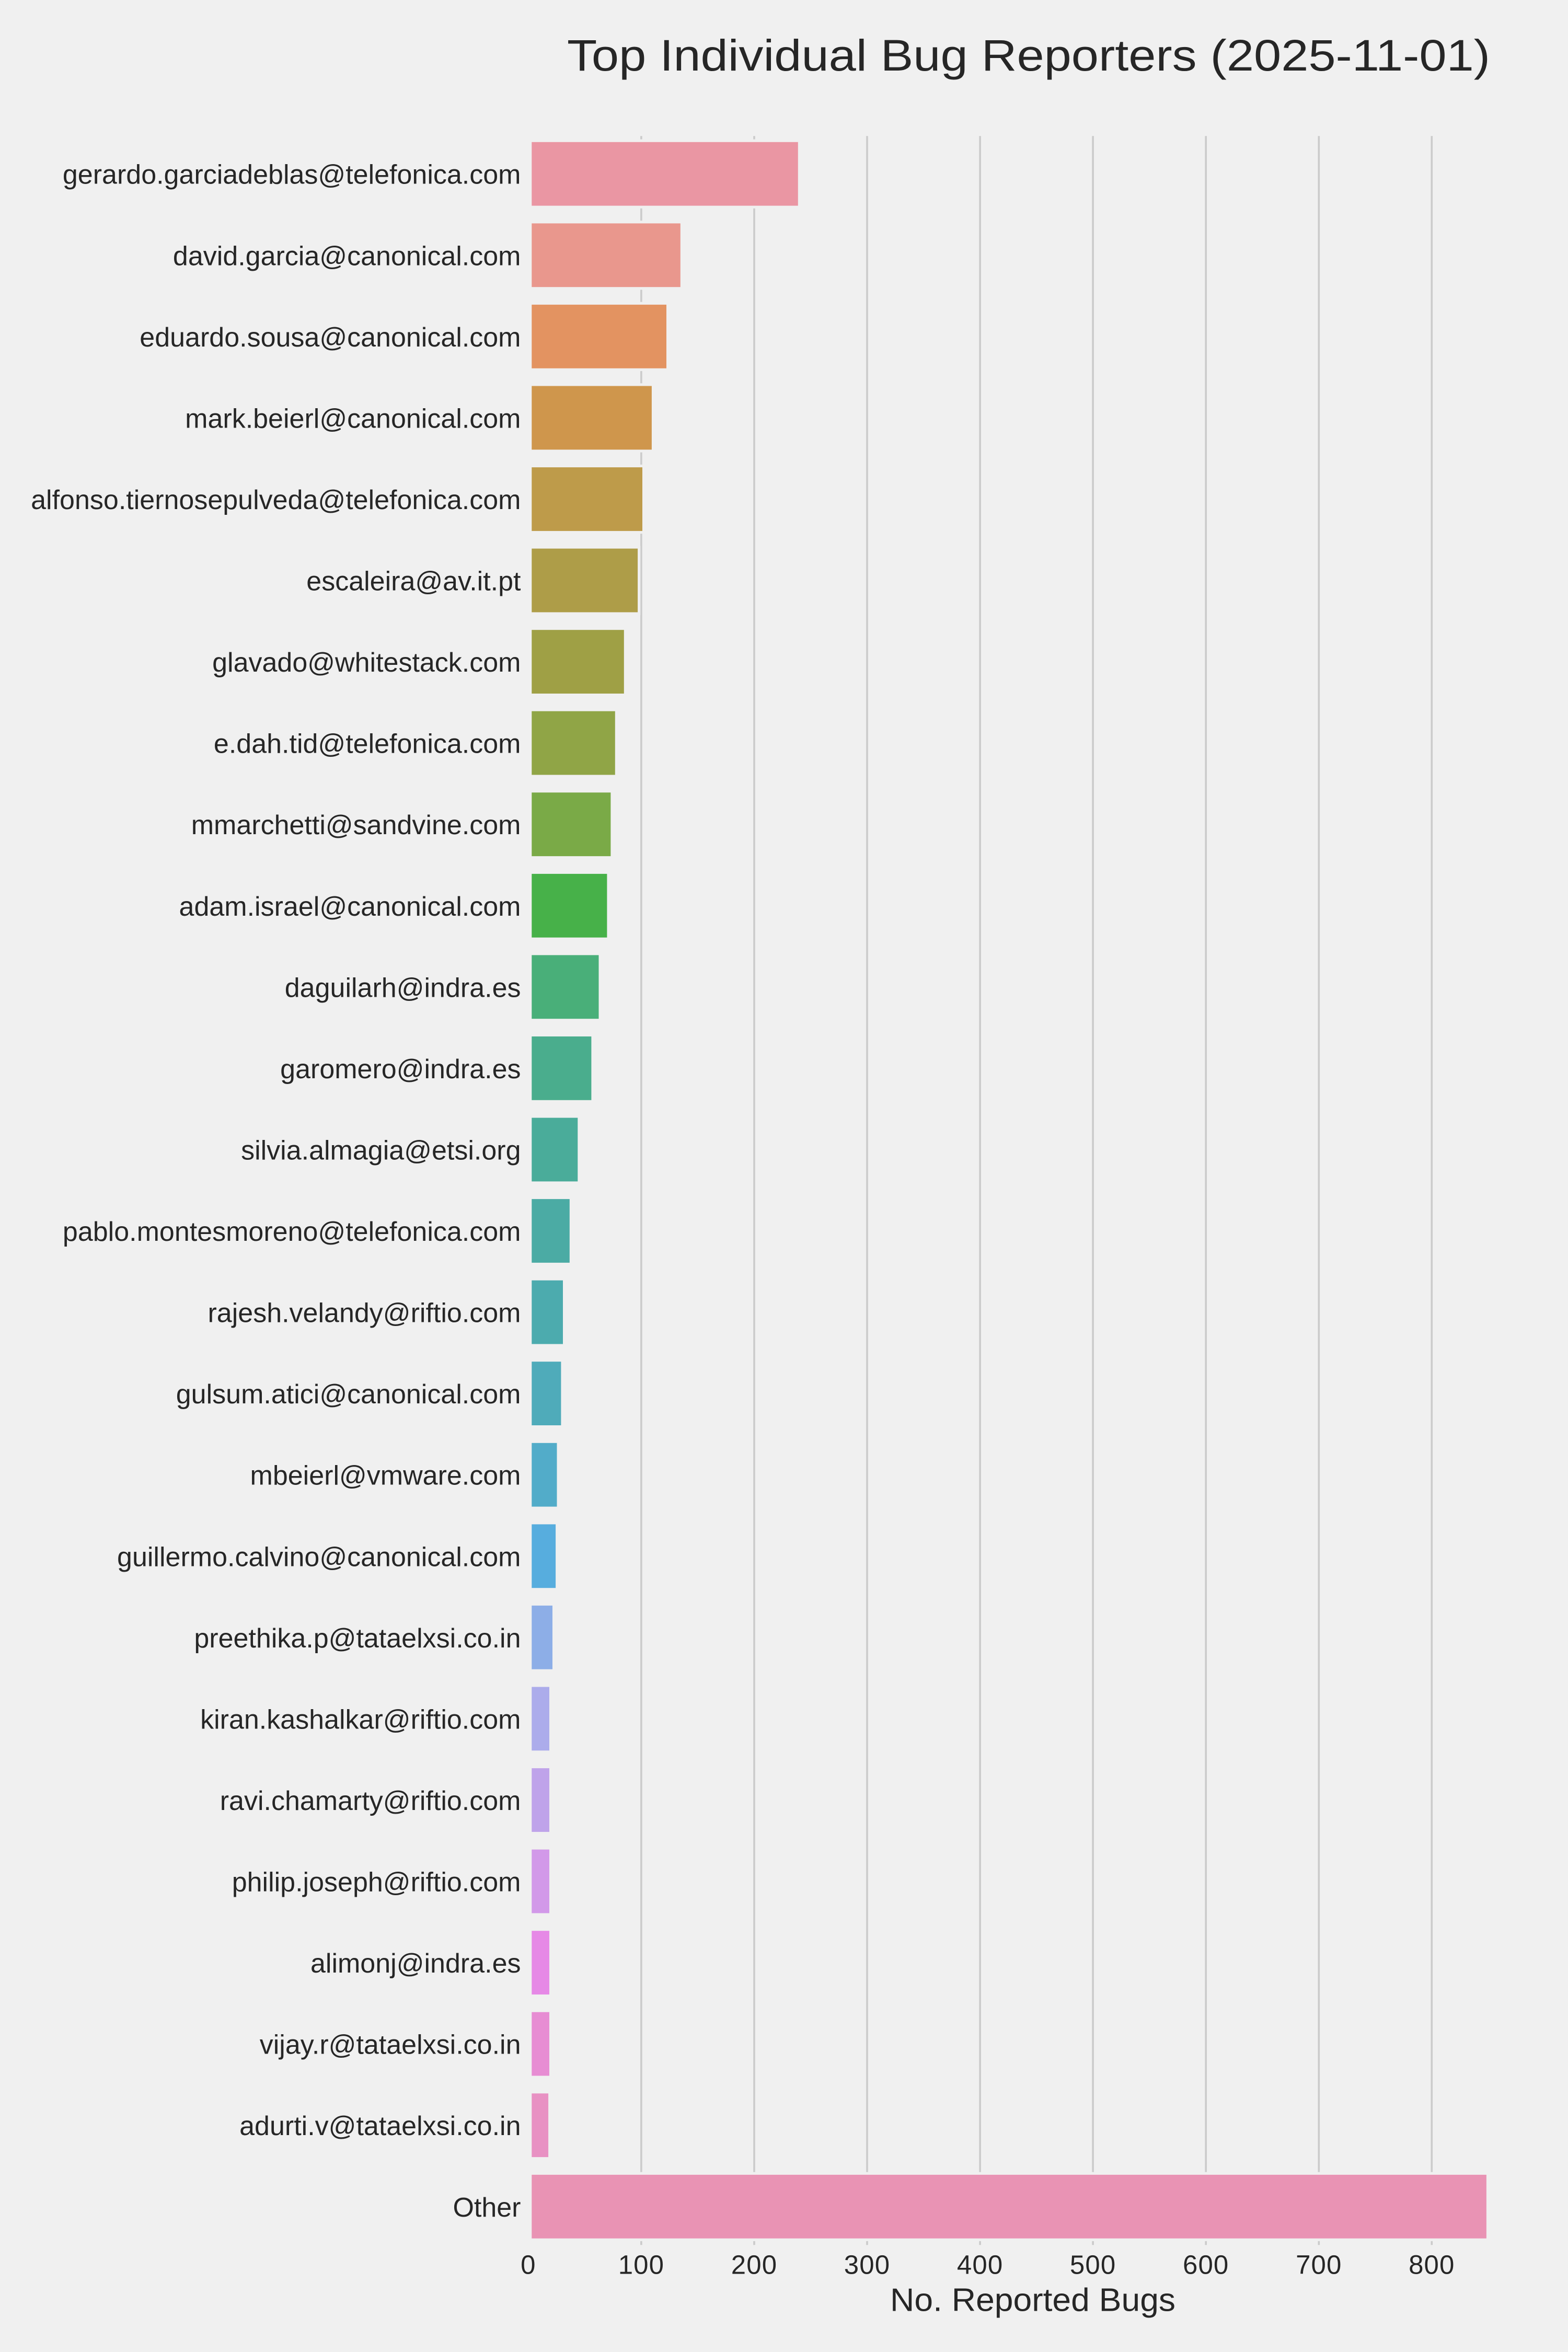 The height and width of the screenshot is (2352, 1568). What do you see at coordinates (319, 1557) in the screenshot?
I see `svg-text:guillermo.calvino@canonical.co: guillermo.calvino@canonical.com` at bounding box center [319, 1557].